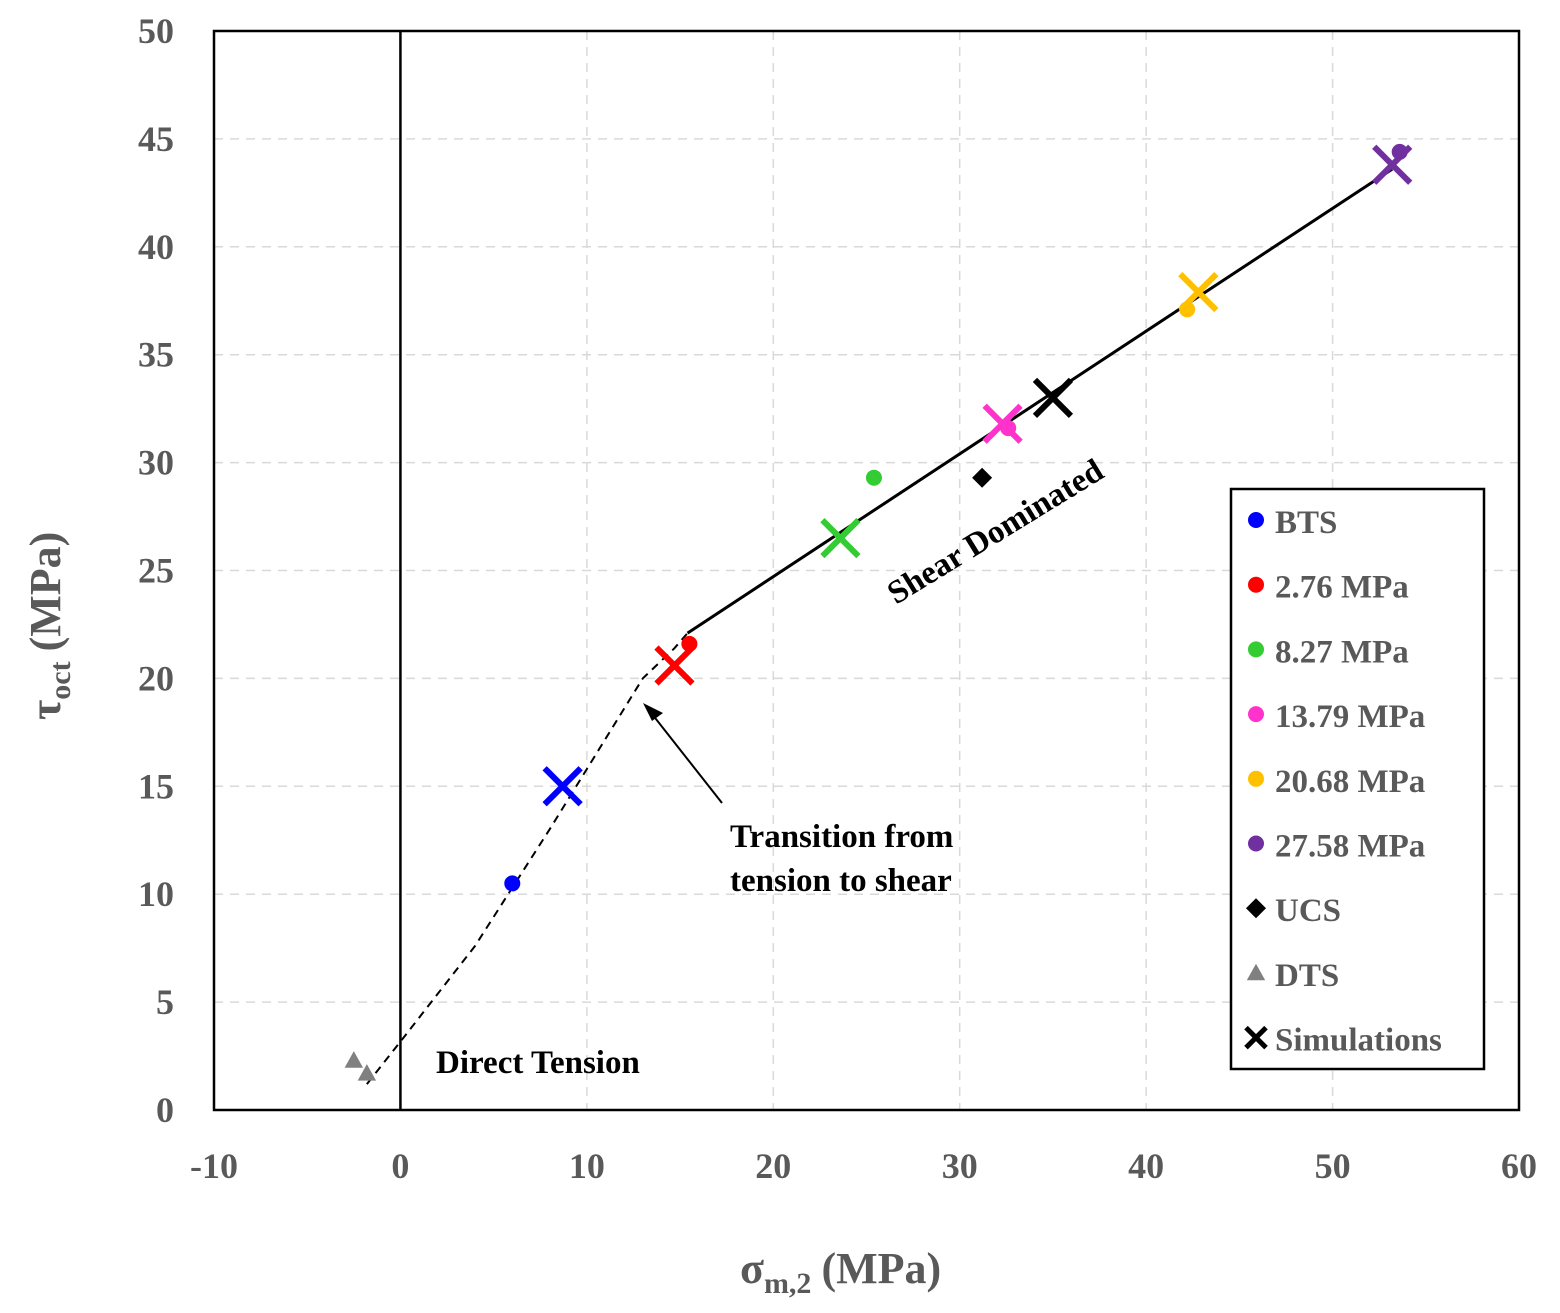 The image size is (1560, 1313). Describe the element at coordinates (841, 837) in the screenshot. I see `annotation-transition-line1: Transition from` at that location.